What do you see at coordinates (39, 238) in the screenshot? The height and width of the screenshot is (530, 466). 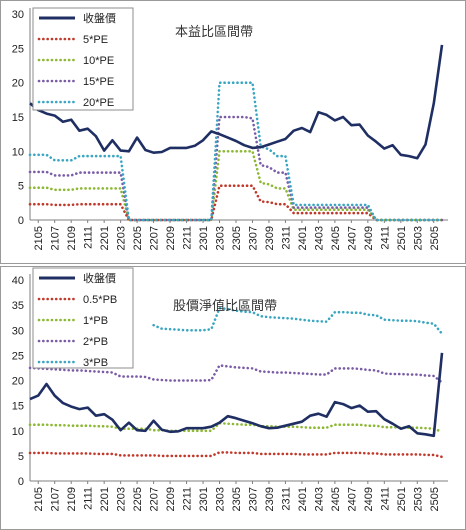 I see `pe-x-tick-label-0: 2105` at bounding box center [39, 238].